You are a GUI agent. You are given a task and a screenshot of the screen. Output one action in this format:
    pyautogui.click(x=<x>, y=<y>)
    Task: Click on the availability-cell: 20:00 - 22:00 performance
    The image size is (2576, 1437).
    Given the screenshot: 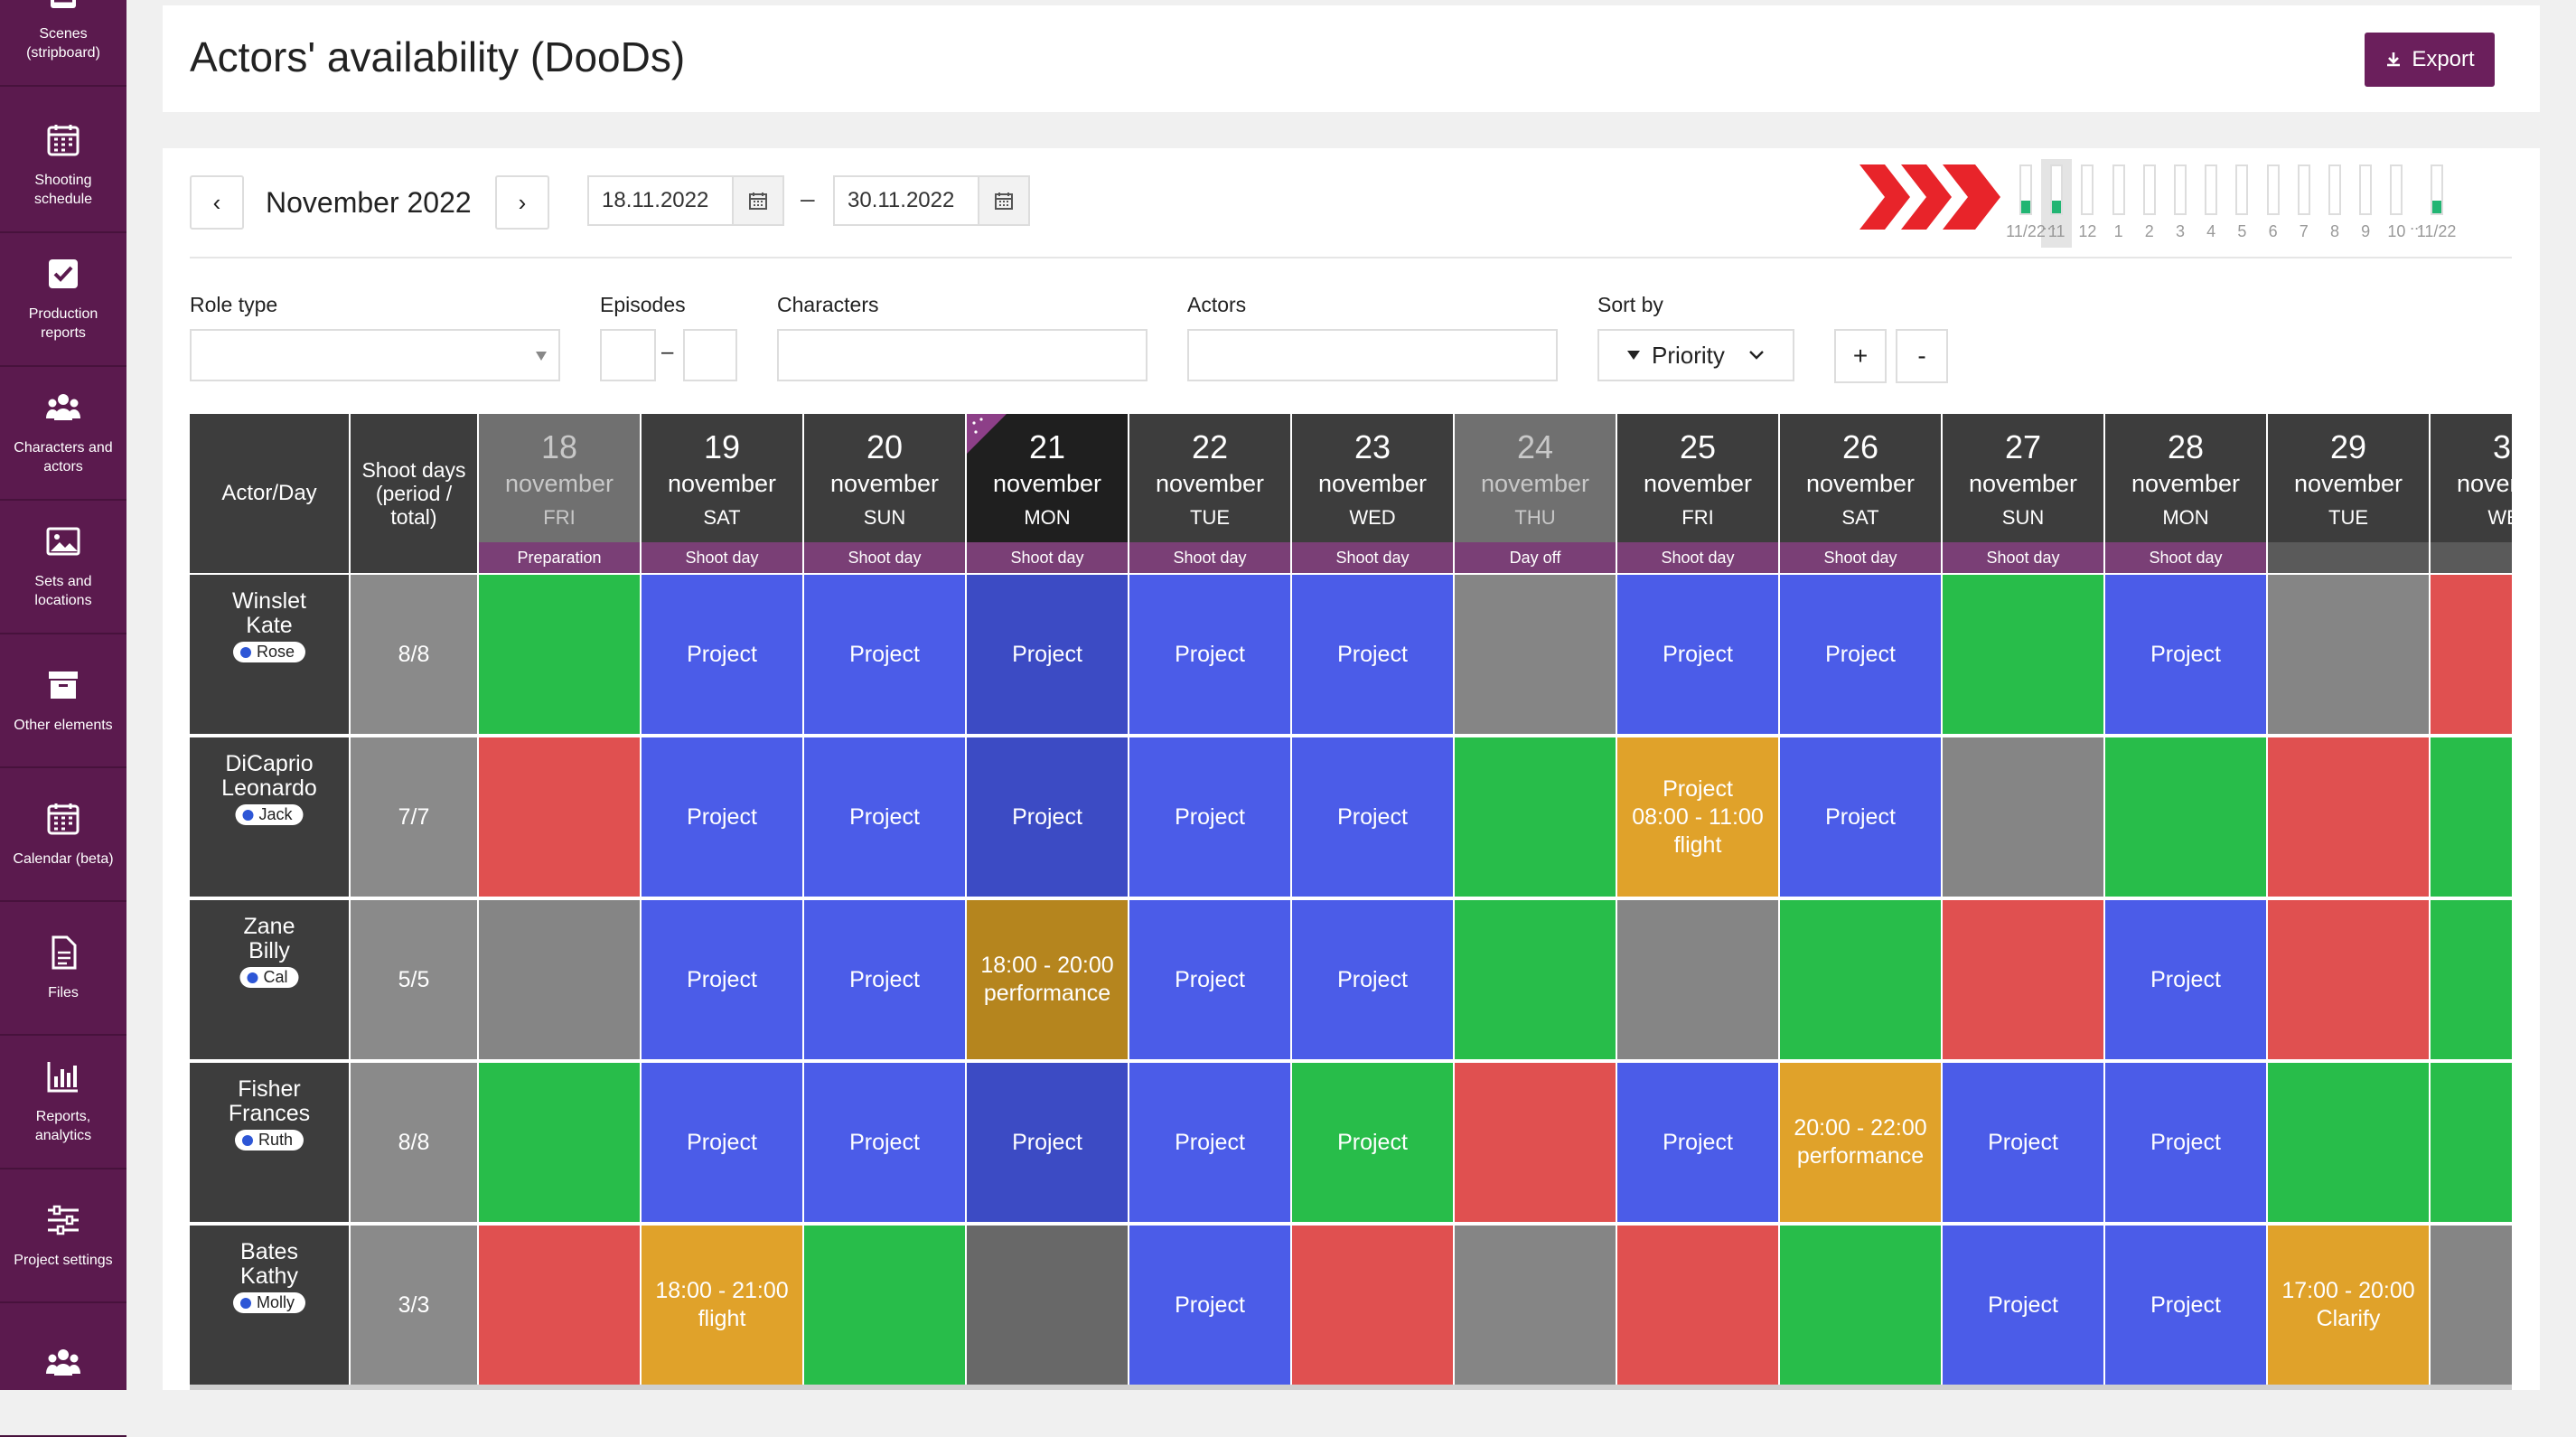 What is the action you would take?
    pyautogui.click(x=1860, y=1142)
    